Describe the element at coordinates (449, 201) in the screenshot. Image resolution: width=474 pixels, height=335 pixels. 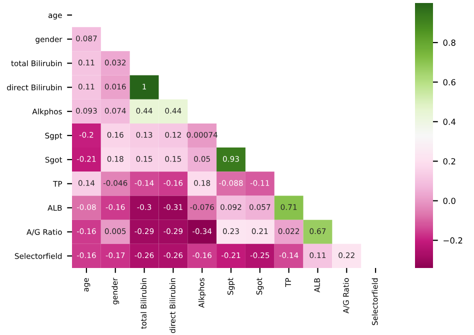
I see `color-bar-label: 0.0` at that location.